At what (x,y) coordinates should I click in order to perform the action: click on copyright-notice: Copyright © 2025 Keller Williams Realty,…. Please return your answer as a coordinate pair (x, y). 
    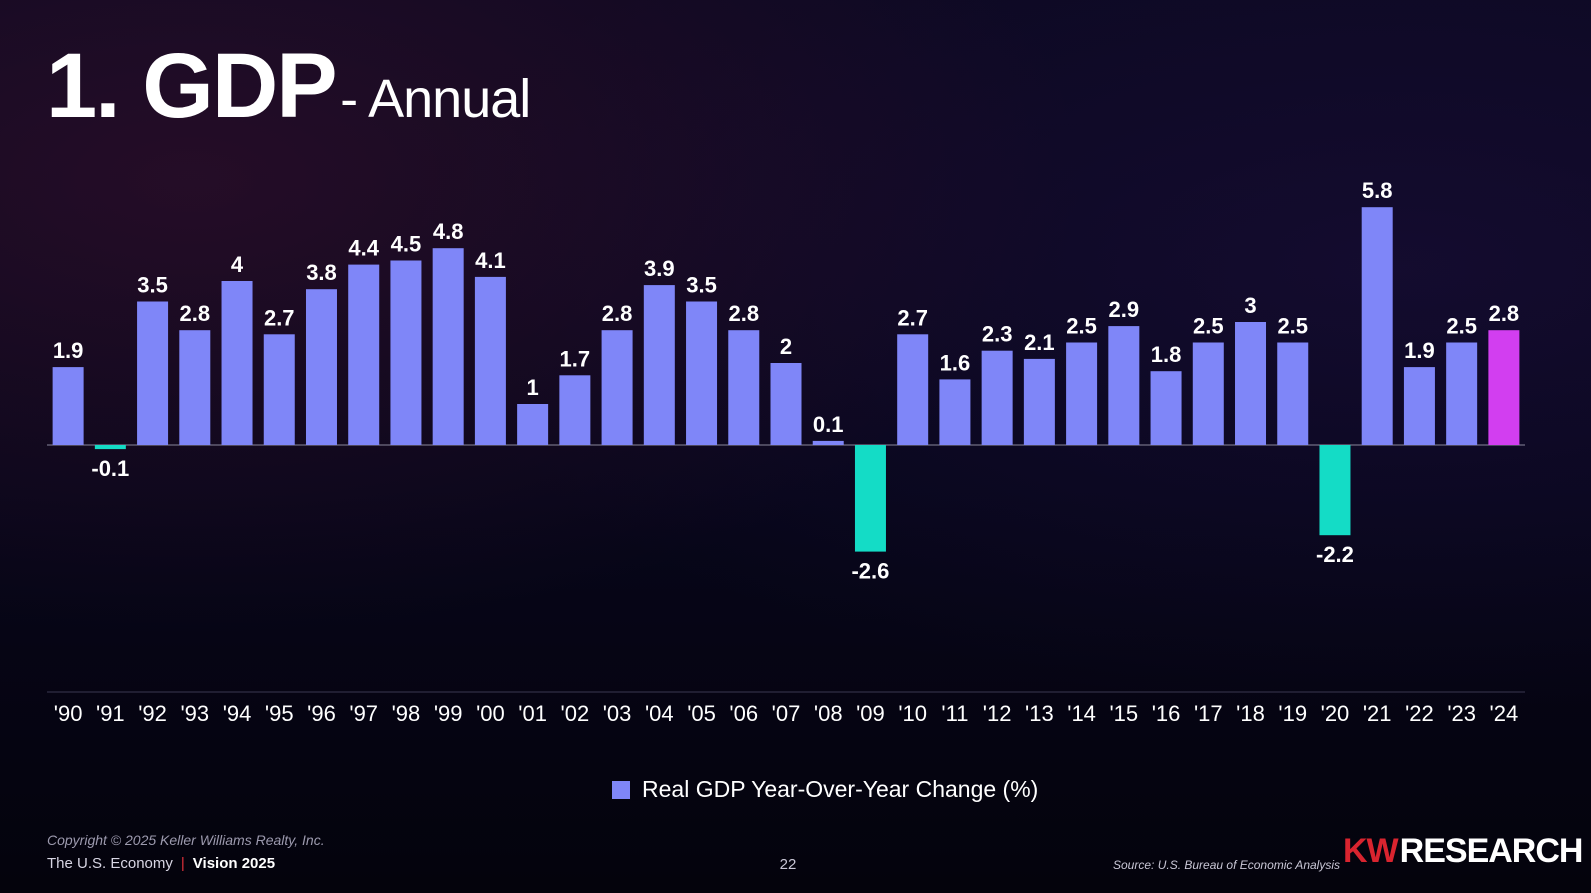
    Looking at the image, I should click on (186, 840).